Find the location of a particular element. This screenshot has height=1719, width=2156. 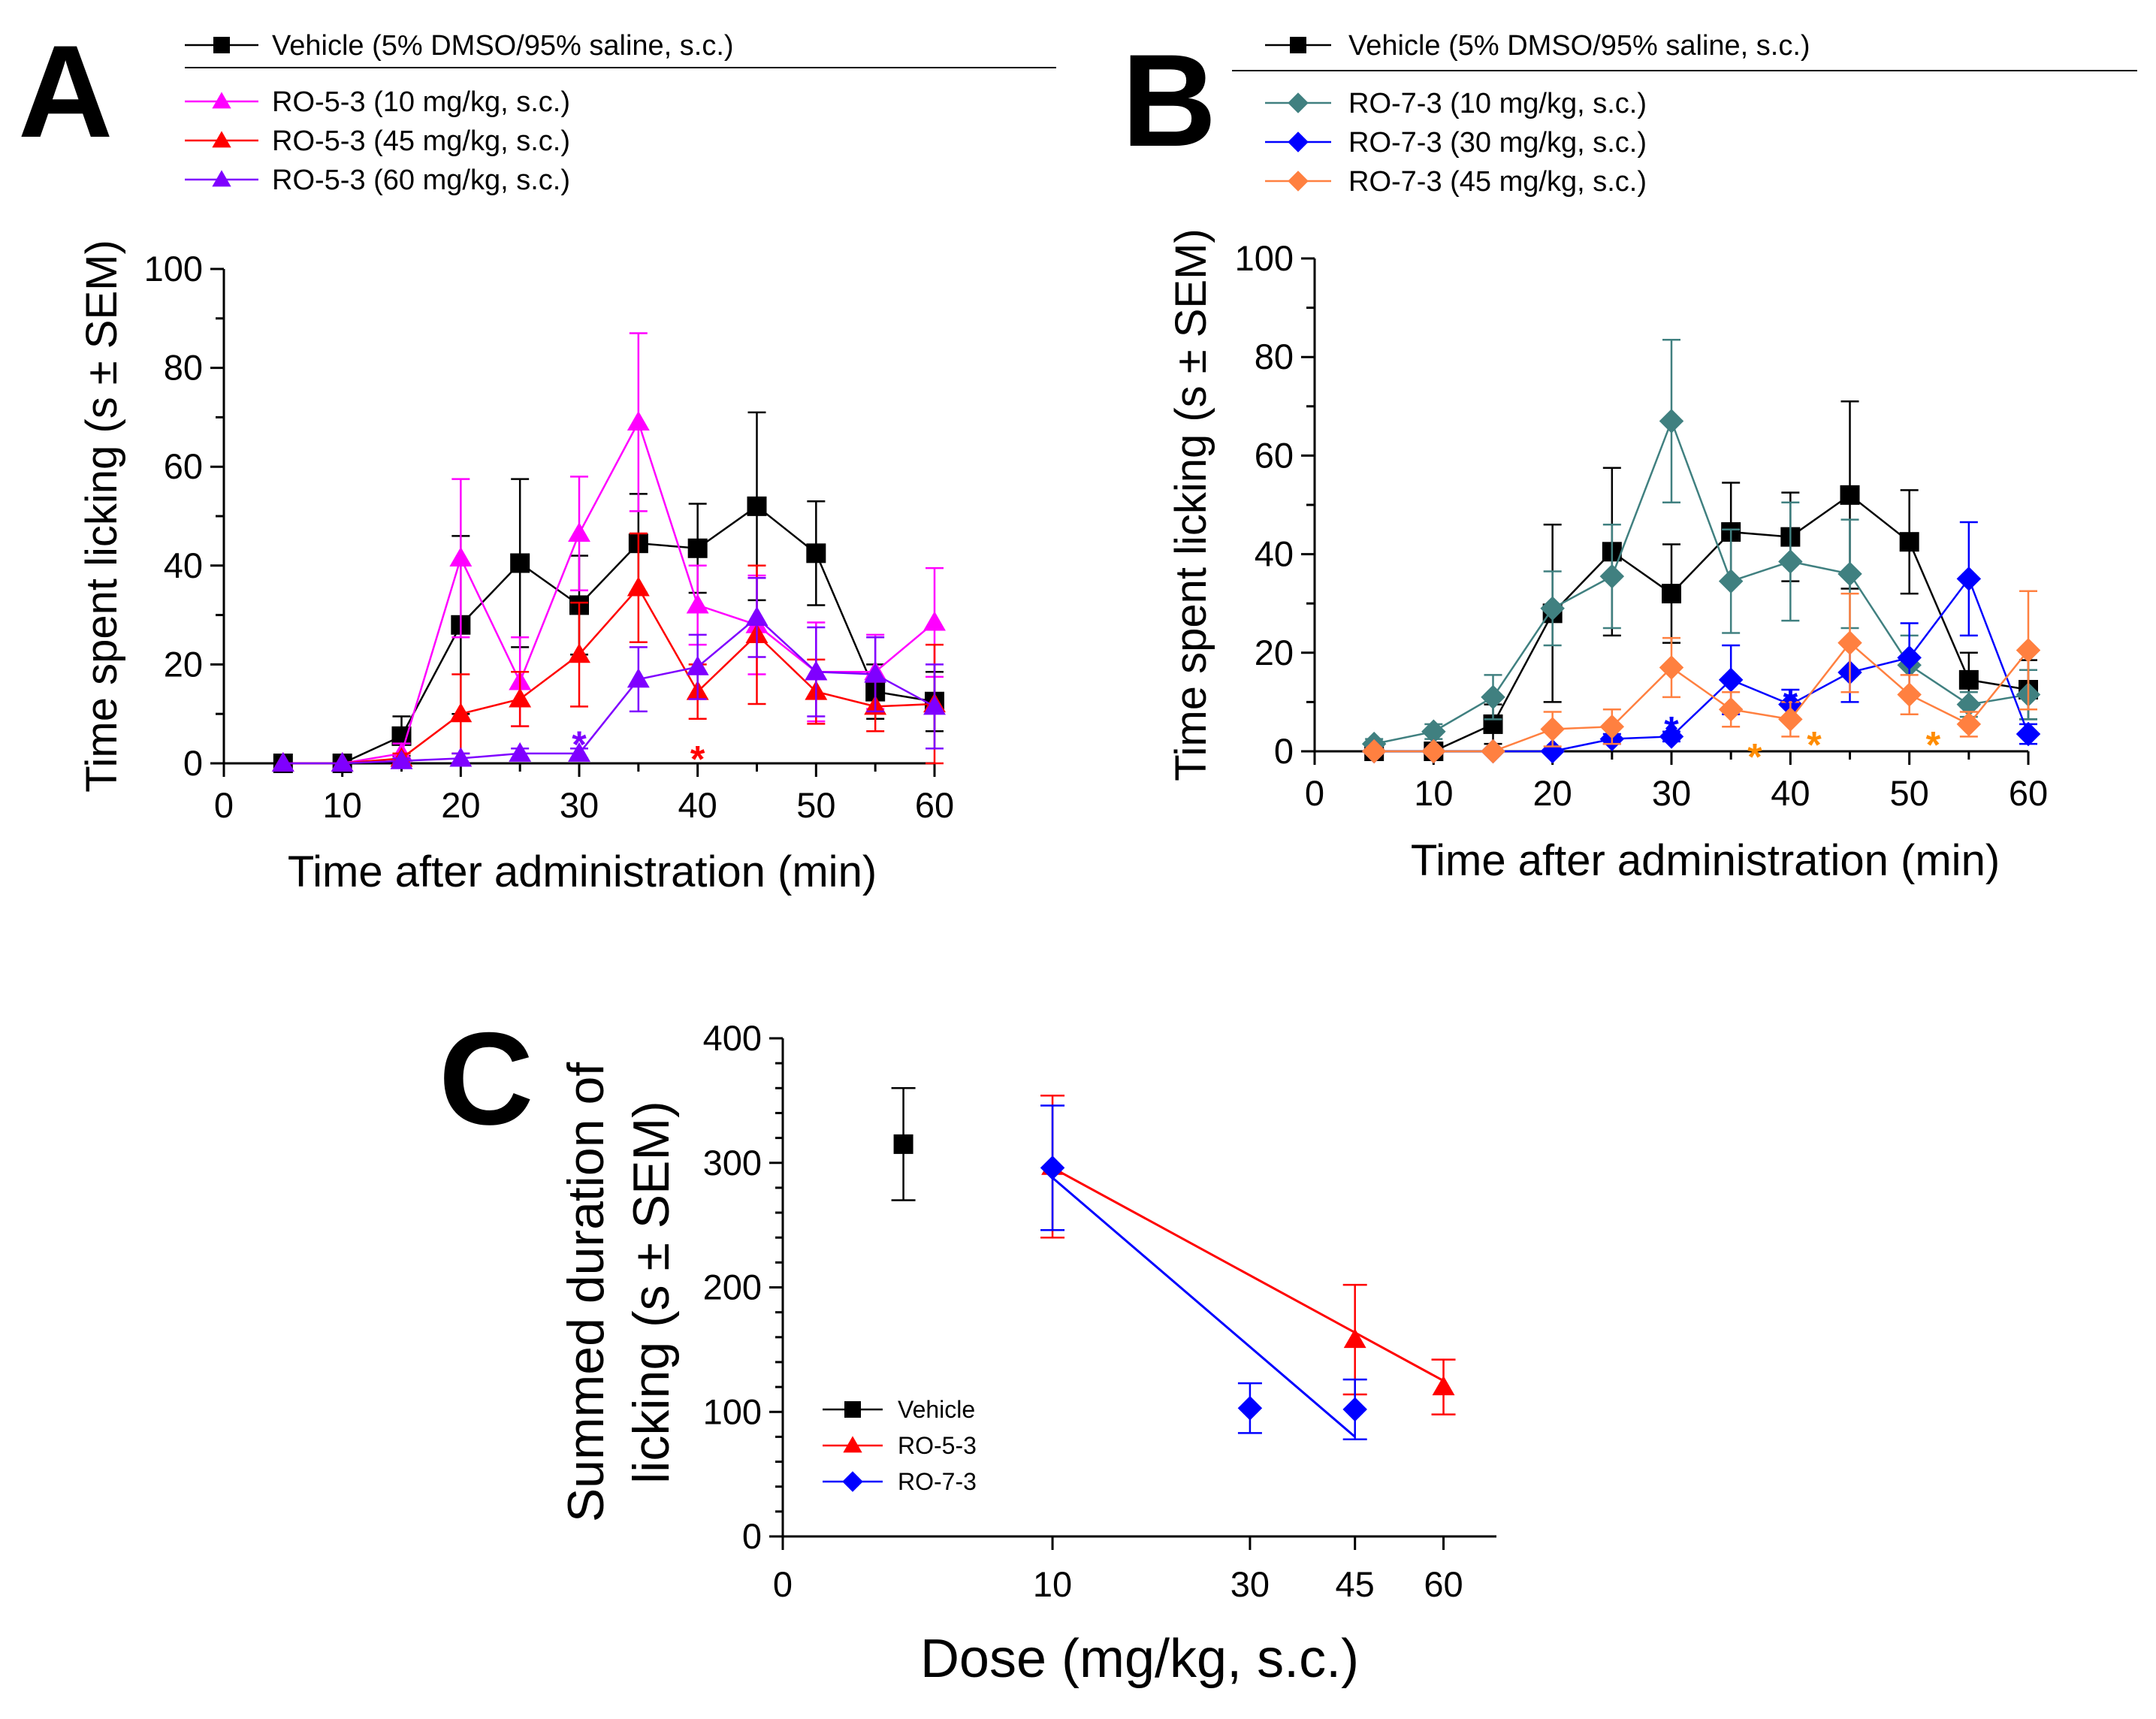

legend-label: RO-7-3 (30 mg/kg, s.c.) is located at coordinates (1497, 143).